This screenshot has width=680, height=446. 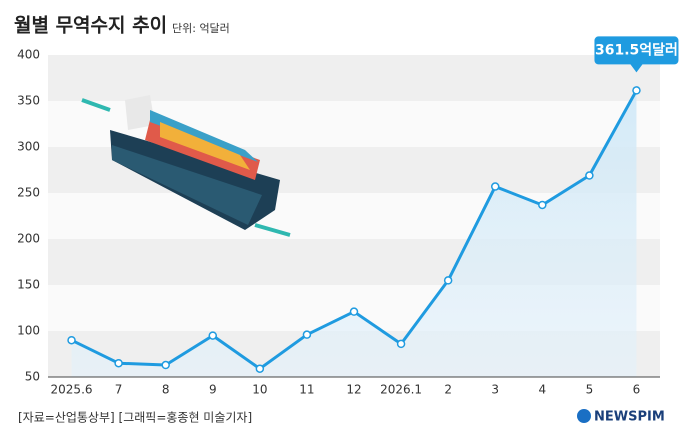 I want to click on logo-icon, so click(x=584, y=416).